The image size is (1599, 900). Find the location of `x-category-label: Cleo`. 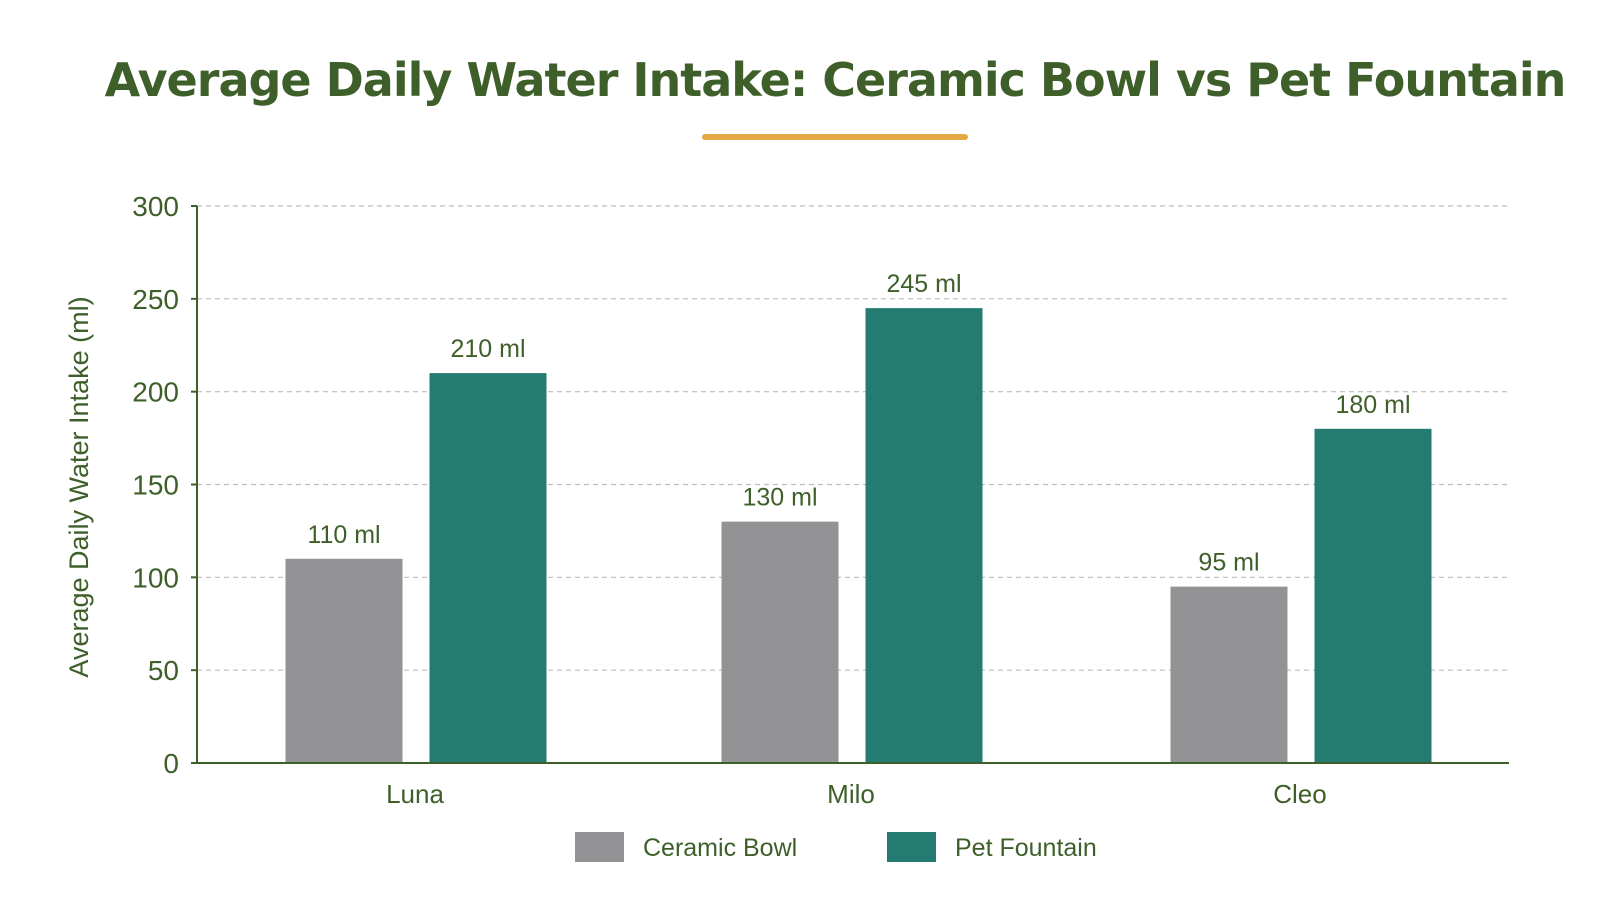

x-category-label: Cleo is located at coordinates (1299, 794).